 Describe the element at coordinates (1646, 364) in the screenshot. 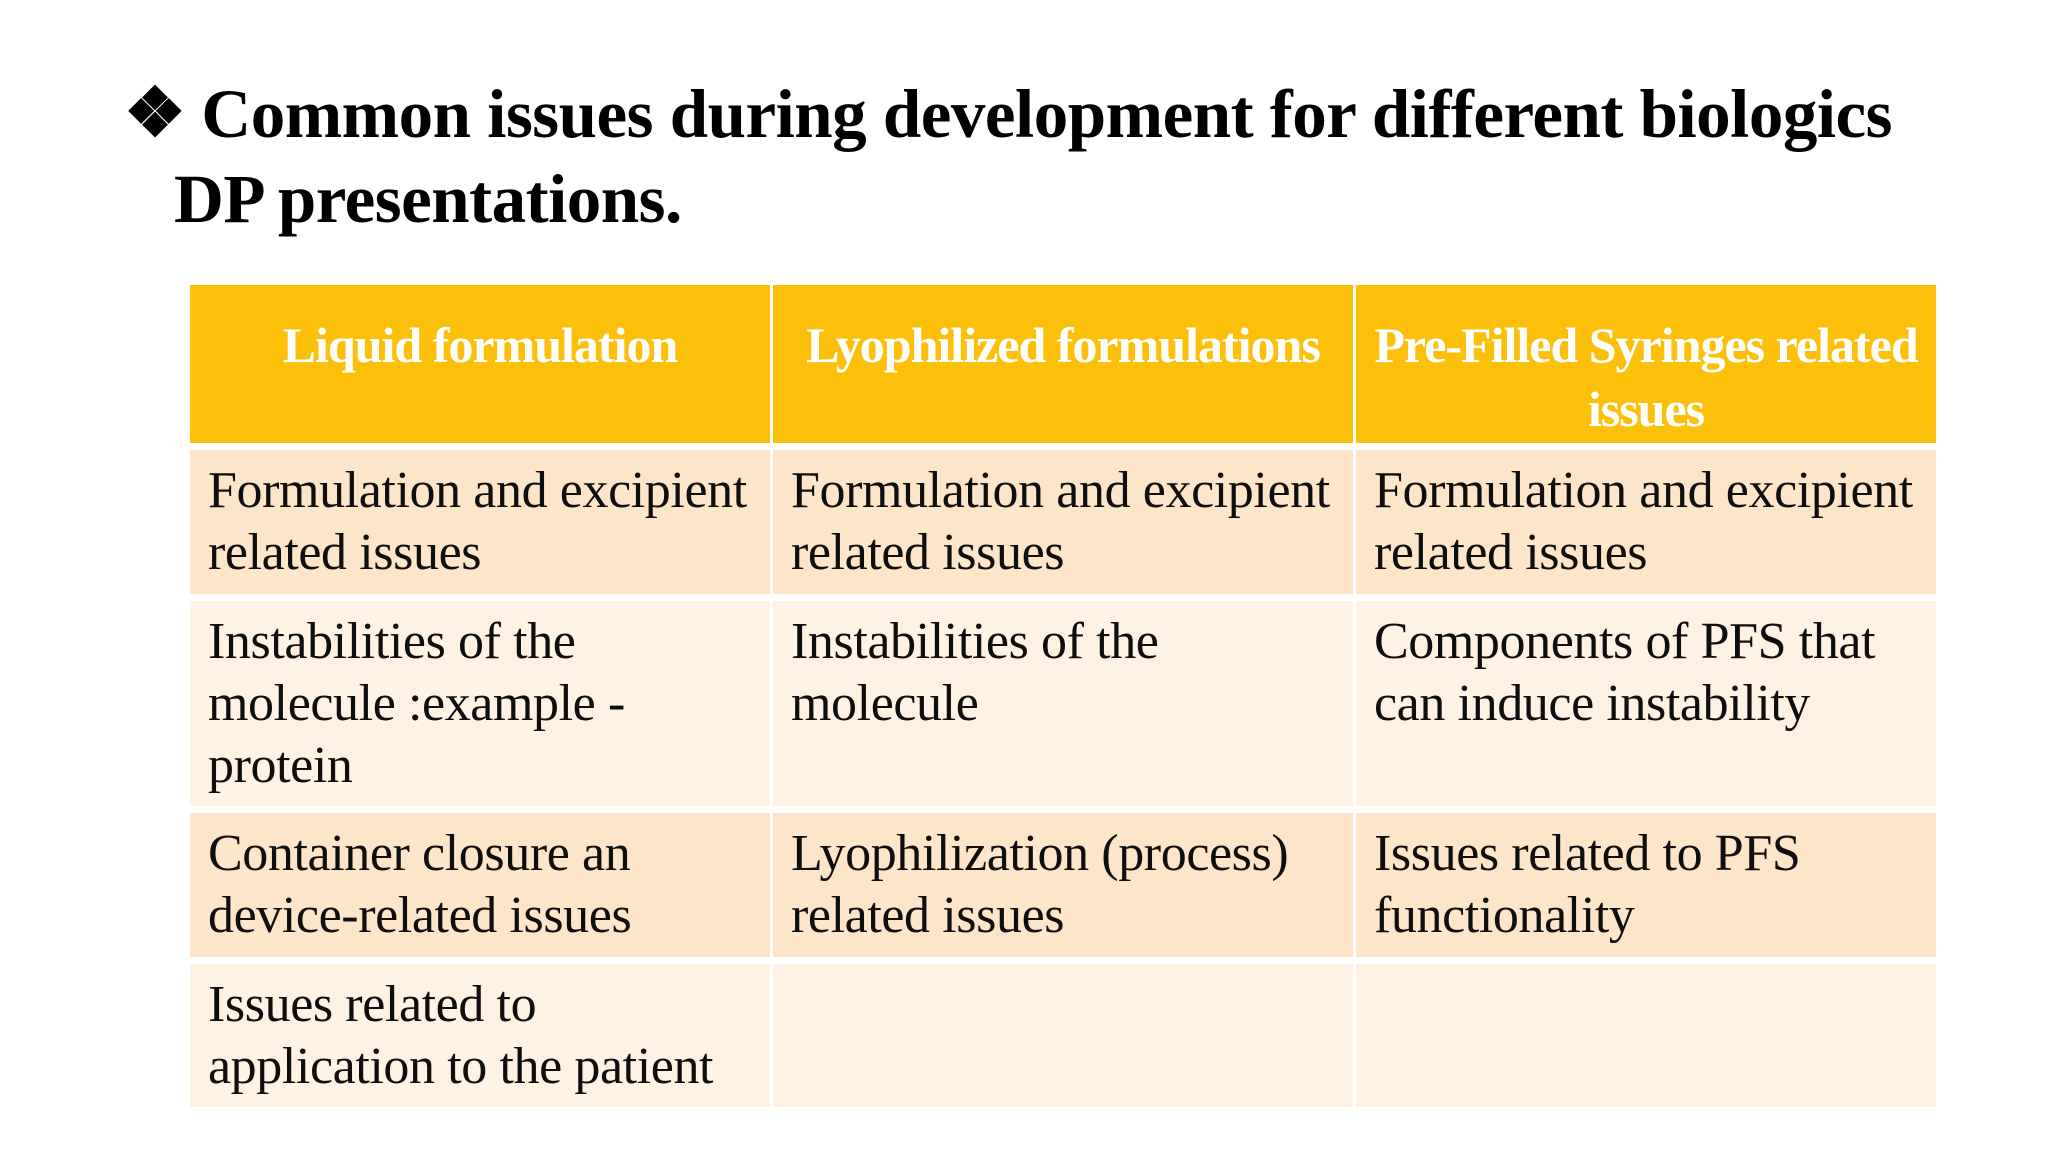

I see `column-header-prefilled-syringes: Pre-Filled Syringes related issues` at that location.